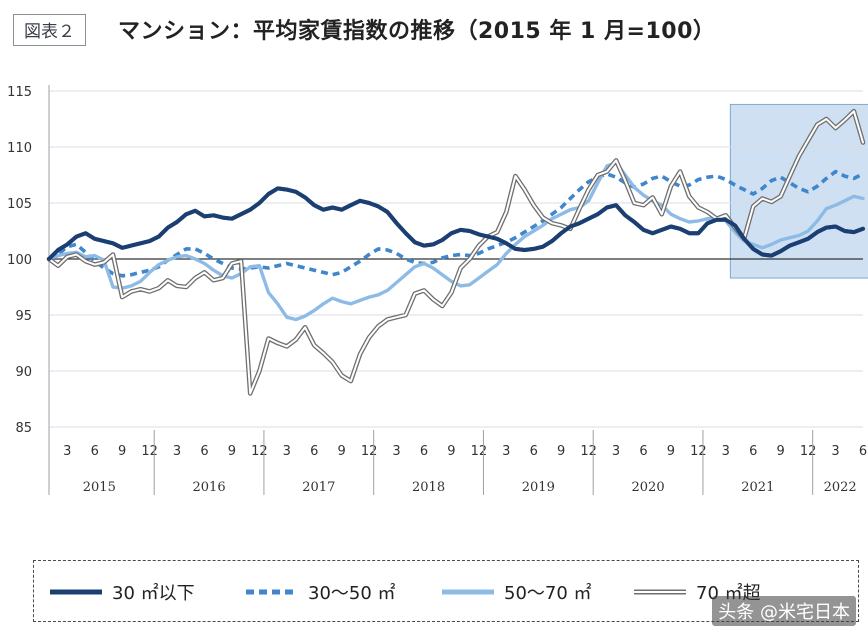 Image resolution: width=868 pixels, height=636 pixels. Describe the element at coordinates (19, 148) in the screenshot. I see `y-tick-label: 110` at that location.